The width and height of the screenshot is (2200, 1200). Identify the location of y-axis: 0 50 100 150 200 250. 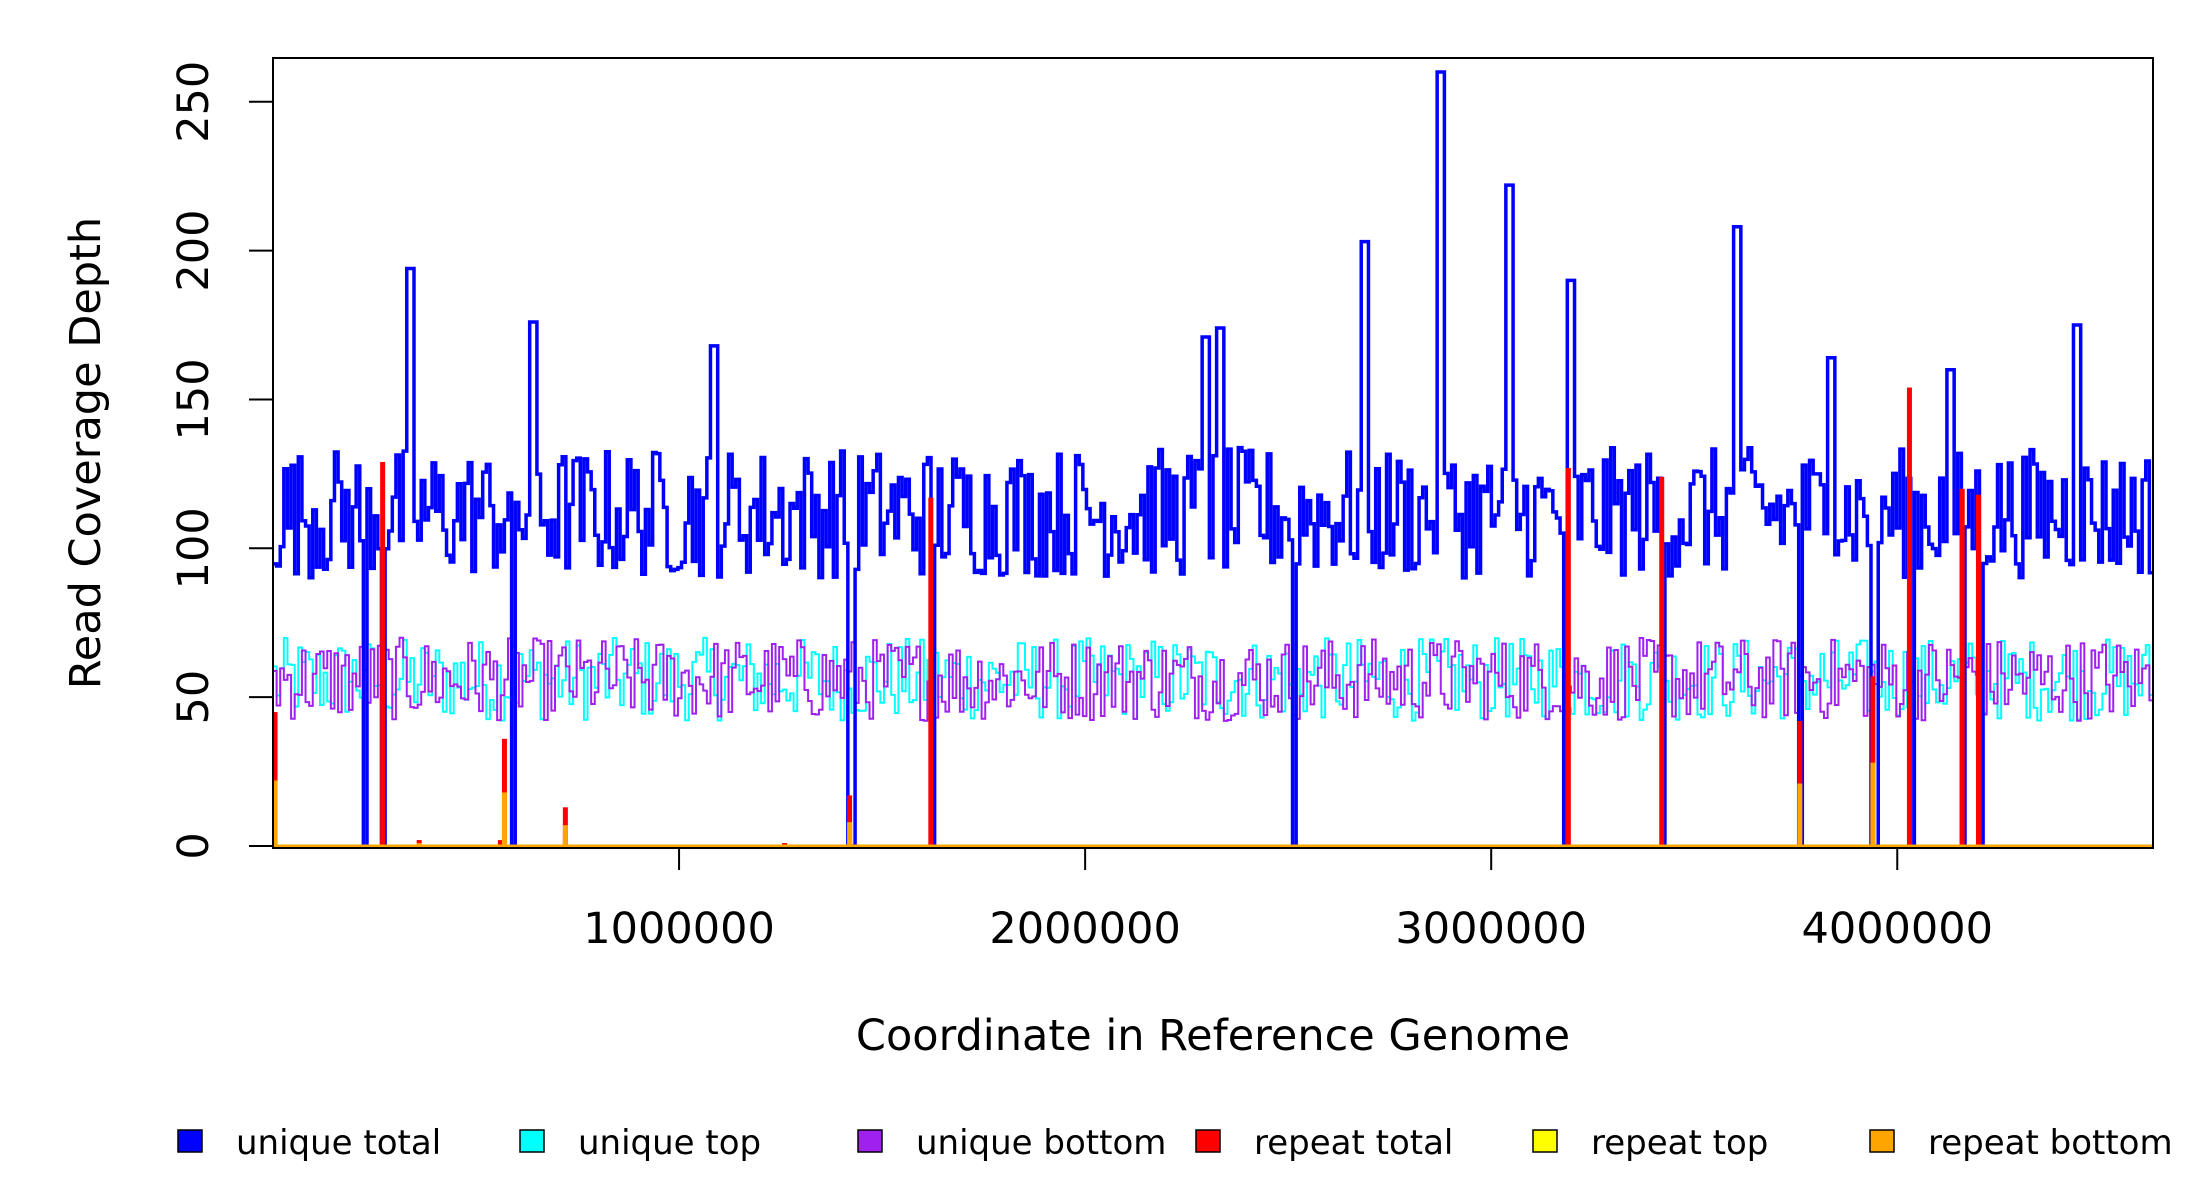
(221, 460).